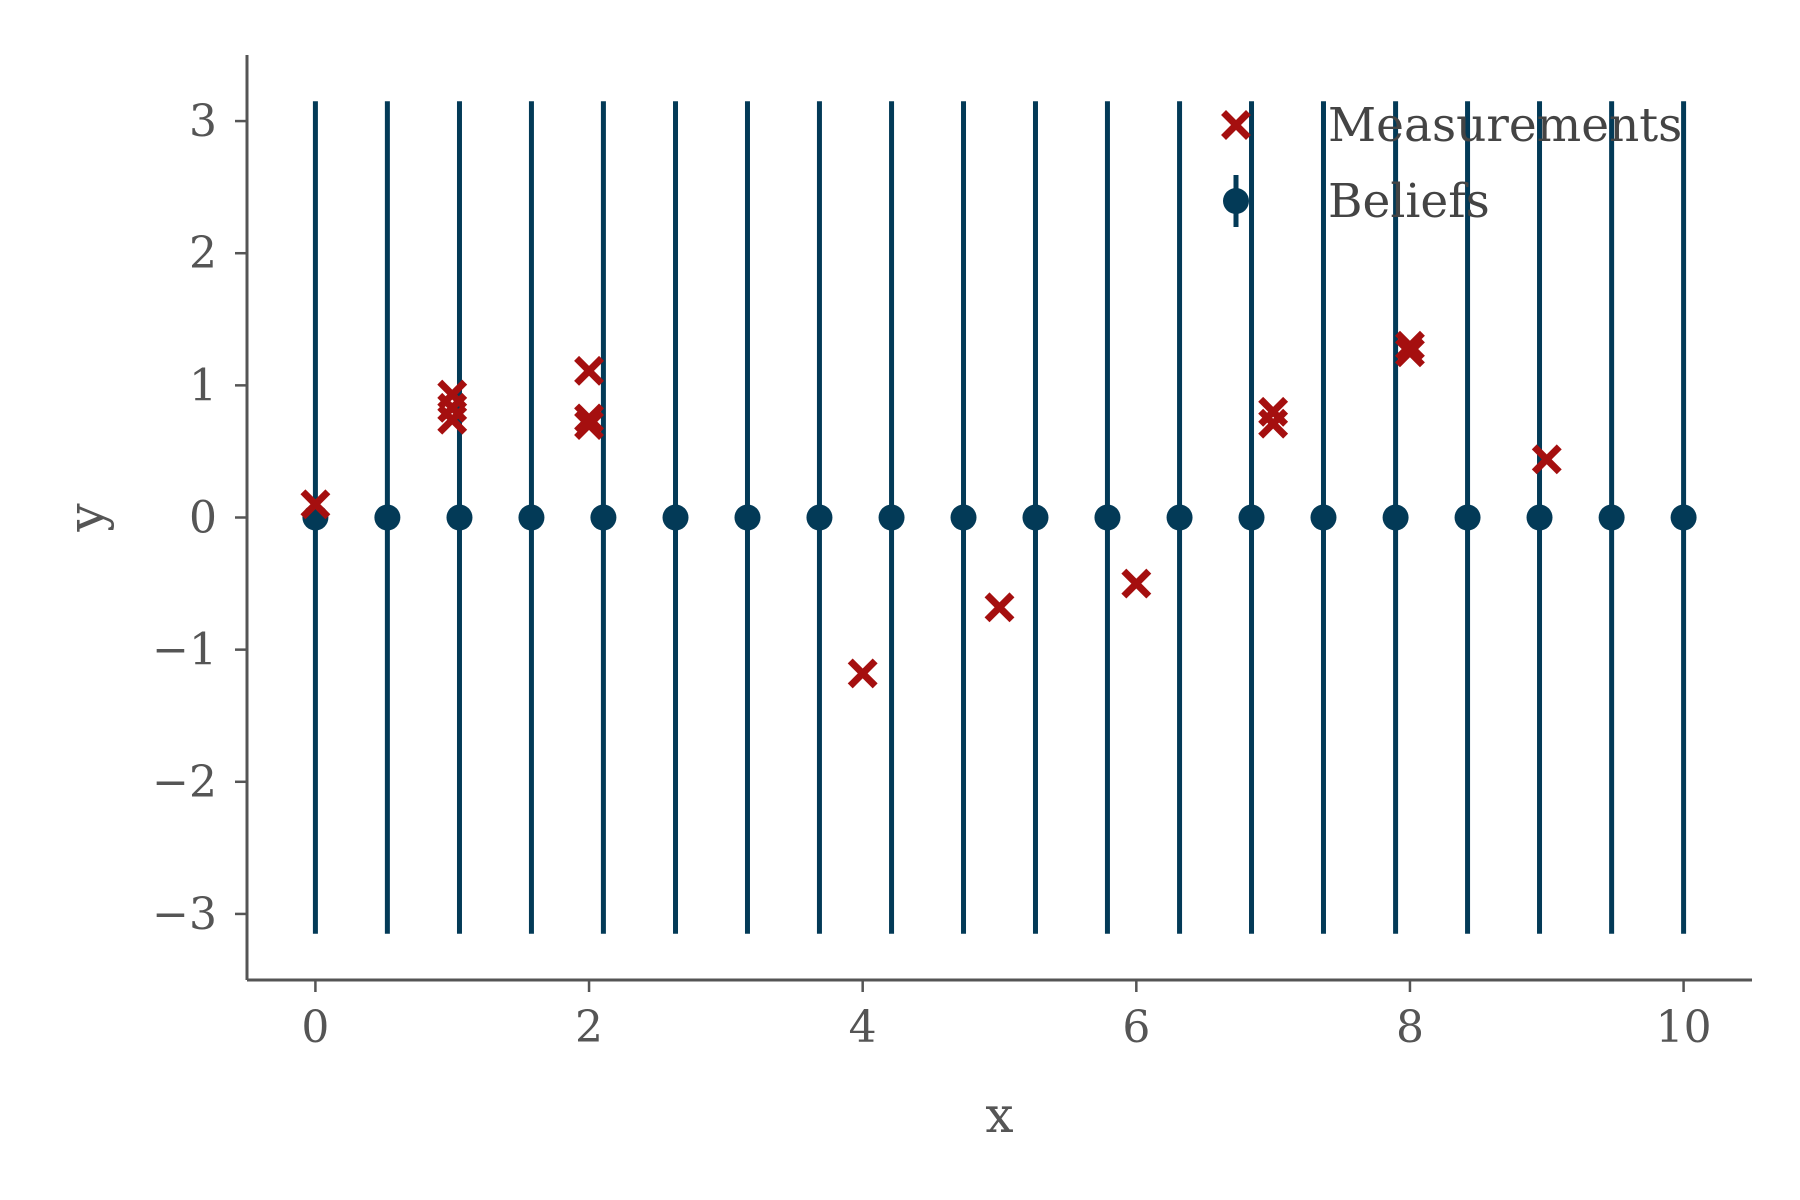  Describe the element at coordinates (589, 1027) in the screenshot. I see `x-tick-label: 2` at that location.